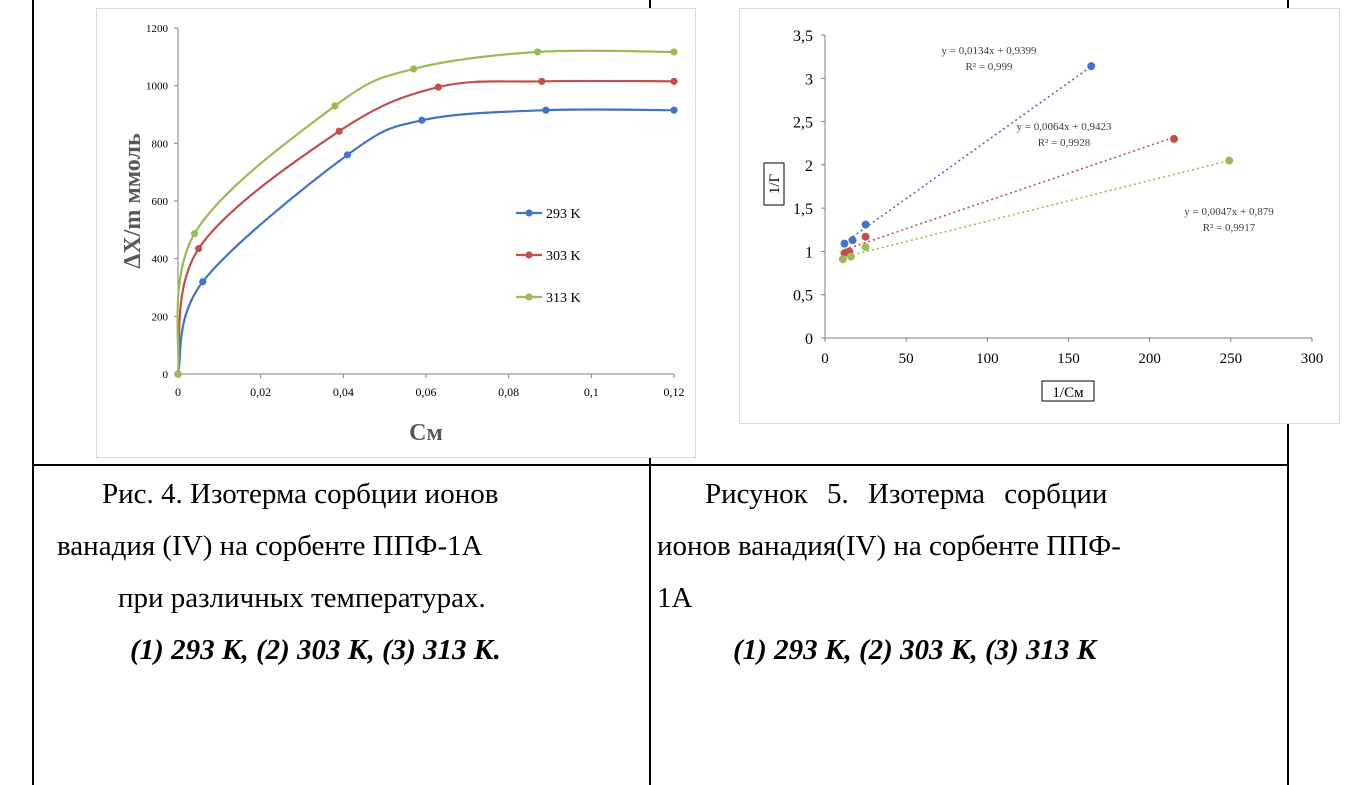 The height and width of the screenshot is (785, 1346). Describe the element at coordinates (563, 298) in the screenshot. I see `legend-label: 313 K` at that location.